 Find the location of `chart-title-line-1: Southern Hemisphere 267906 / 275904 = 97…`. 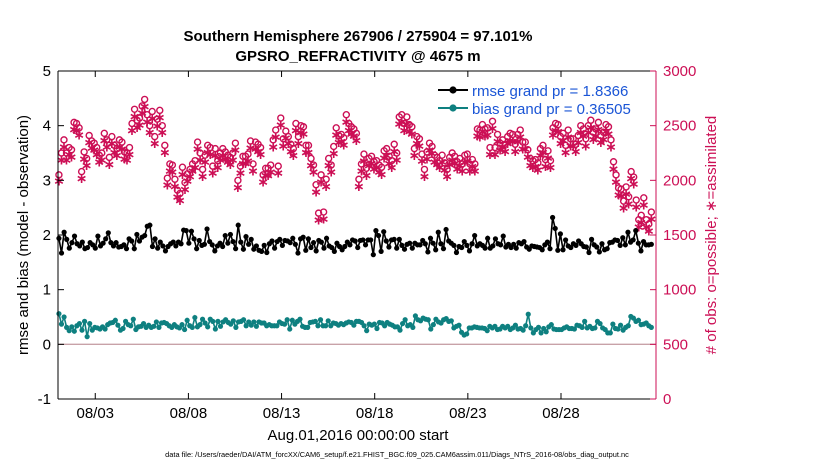

chart-title-line-1: Southern Hemisphere 267906 / 275904 = 97… is located at coordinates (358, 36).